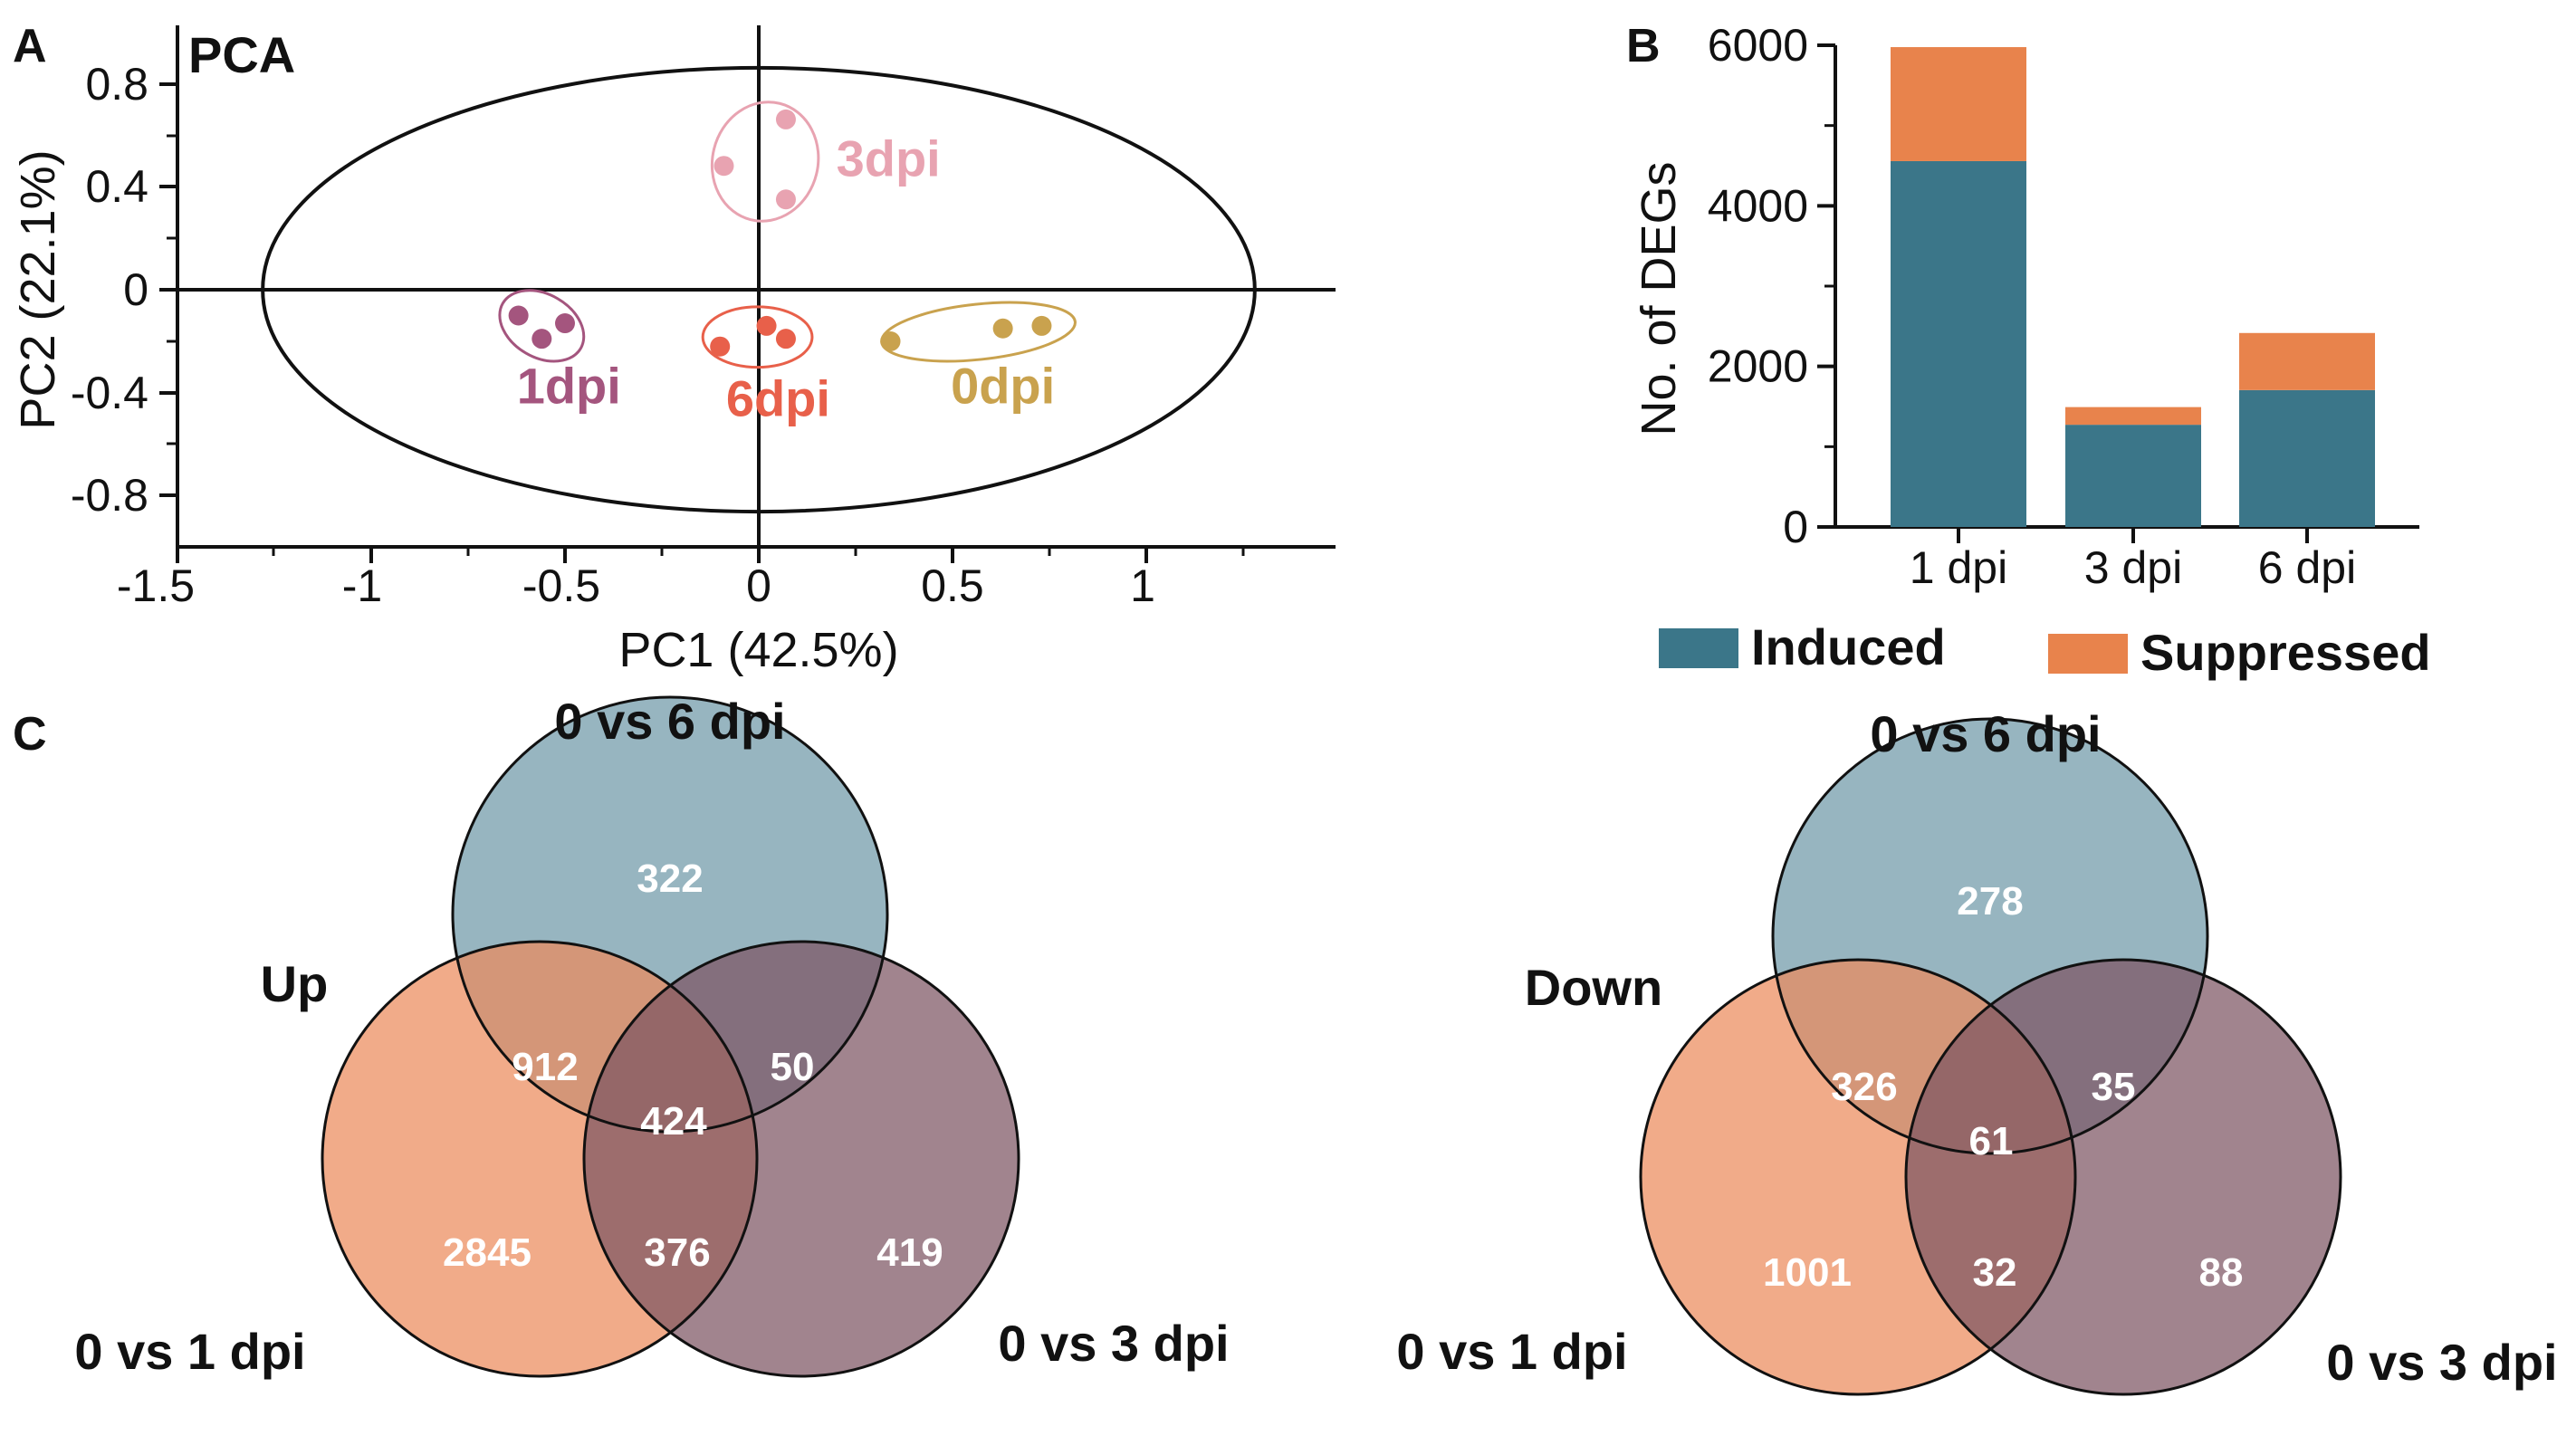  What do you see at coordinates (1958, 344) in the screenshot?
I see `bar-induced-1dpi` at bounding box center [1958, 344].